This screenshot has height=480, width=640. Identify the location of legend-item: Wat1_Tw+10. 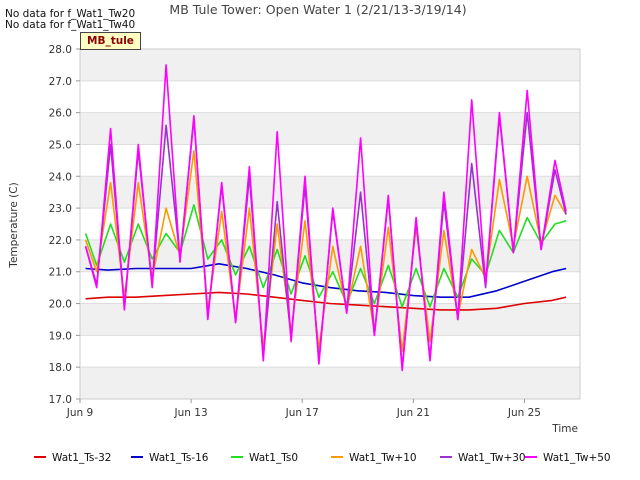
(374, 458).